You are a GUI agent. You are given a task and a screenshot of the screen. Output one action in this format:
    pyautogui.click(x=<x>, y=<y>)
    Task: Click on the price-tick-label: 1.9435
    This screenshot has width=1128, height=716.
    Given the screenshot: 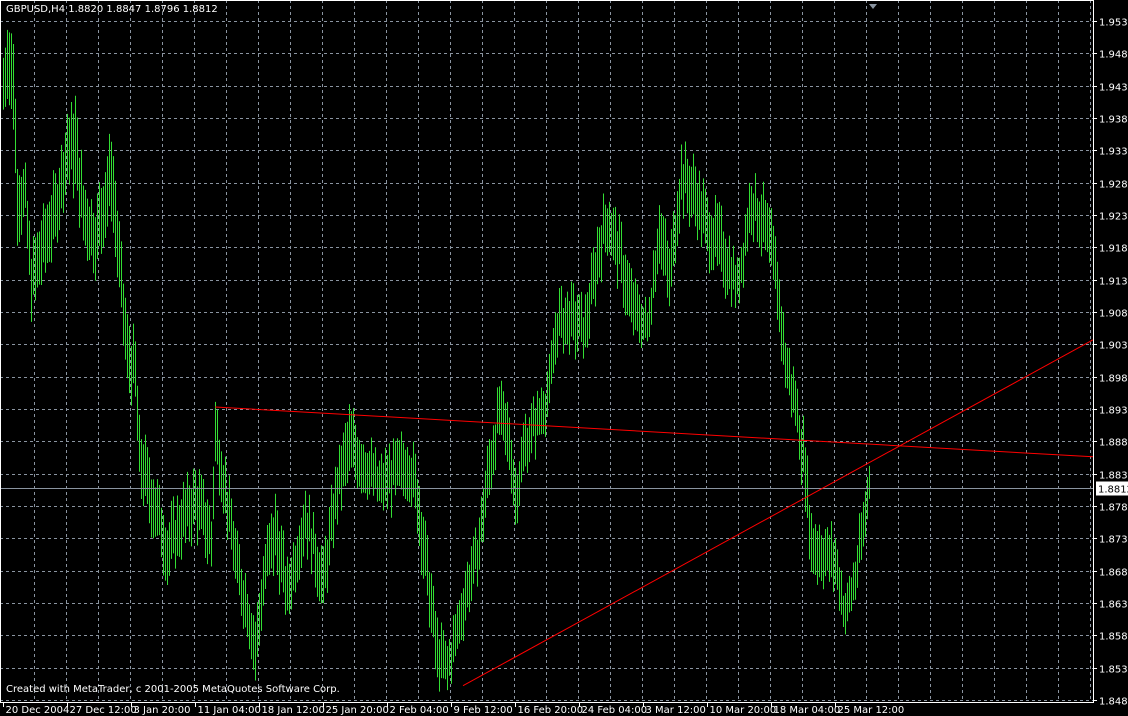 What is the action you would take?
    pyautogui.click(x=1113, y=88)
    